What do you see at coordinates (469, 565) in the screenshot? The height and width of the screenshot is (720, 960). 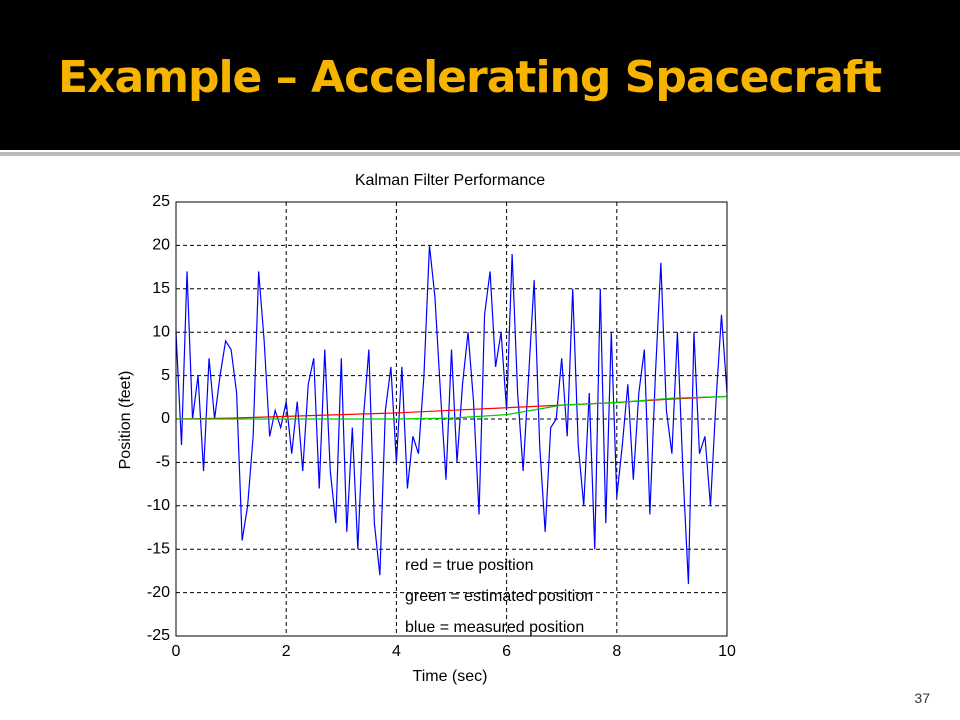 I see `legend-label: red = true position` at bounding box center [469, 565].